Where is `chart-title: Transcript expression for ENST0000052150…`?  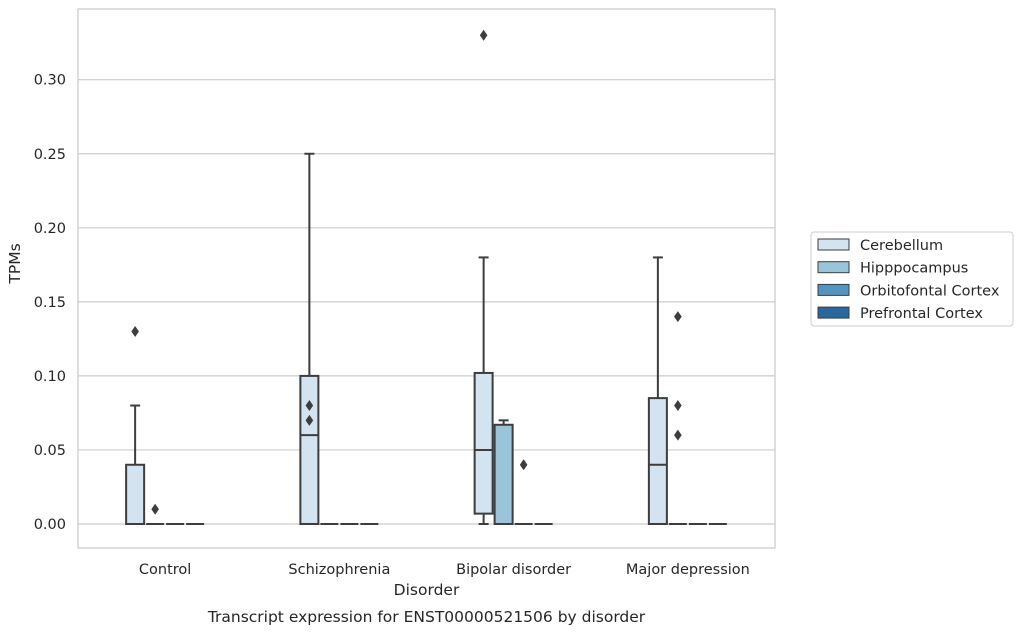
chart-title: Transcript expression for ENST0000052150… is located at coordinates (426, 617).